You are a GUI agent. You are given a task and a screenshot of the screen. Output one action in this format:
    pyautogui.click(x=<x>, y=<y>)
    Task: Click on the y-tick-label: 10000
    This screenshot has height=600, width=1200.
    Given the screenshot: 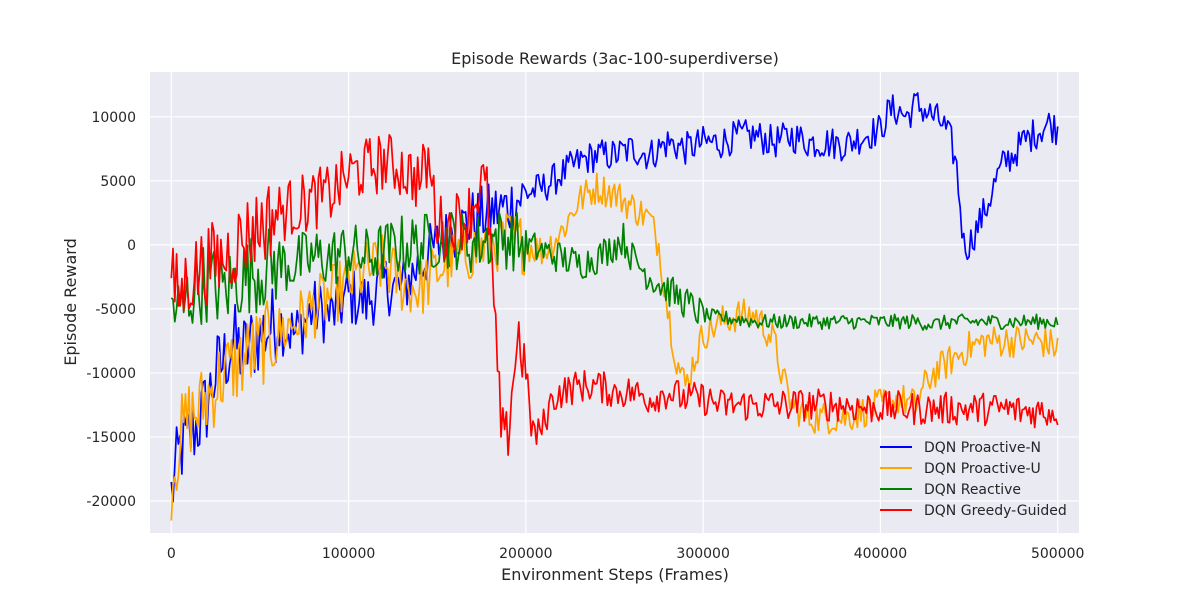 What is the action you would take?
    pyautogui.click(x=113, y=118)
    